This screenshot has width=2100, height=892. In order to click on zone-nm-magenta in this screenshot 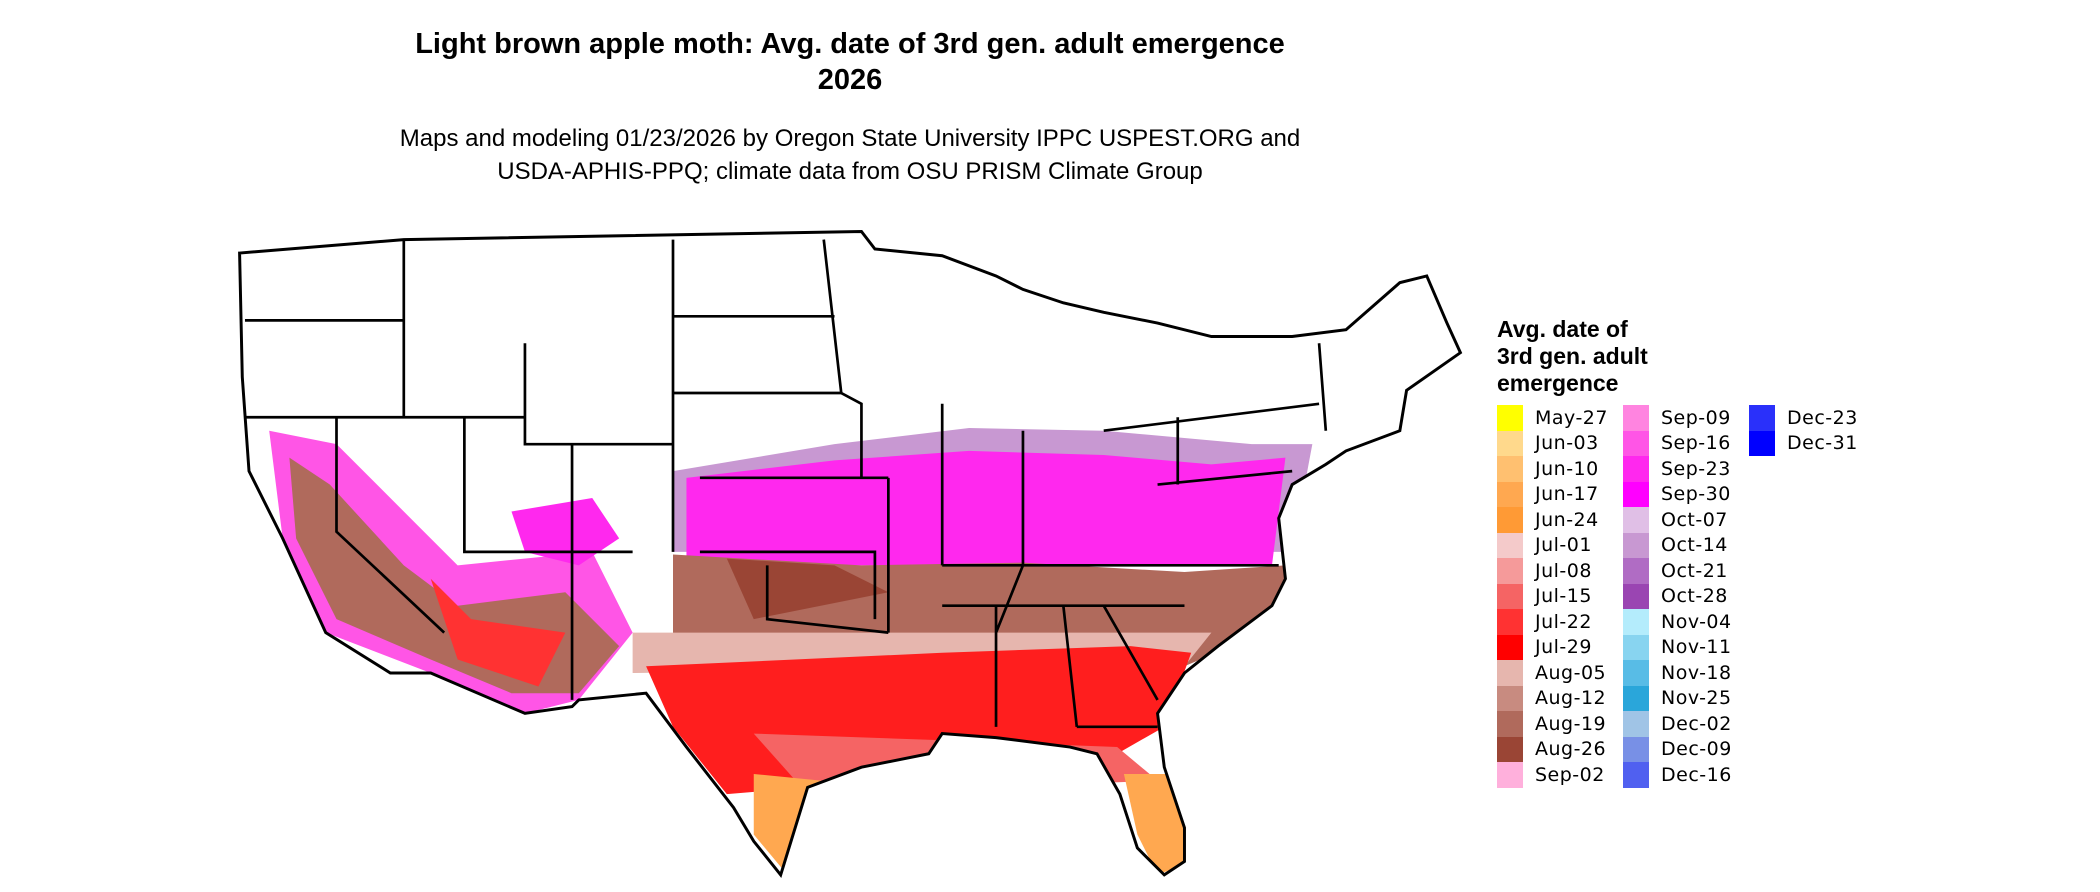, I will do `click(565, 532)`.